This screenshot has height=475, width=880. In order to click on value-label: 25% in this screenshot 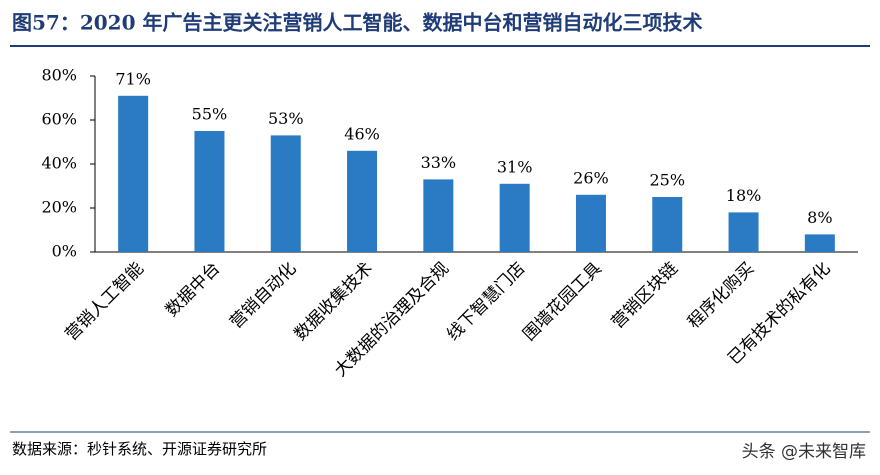, I will do `click(667, 180)`.